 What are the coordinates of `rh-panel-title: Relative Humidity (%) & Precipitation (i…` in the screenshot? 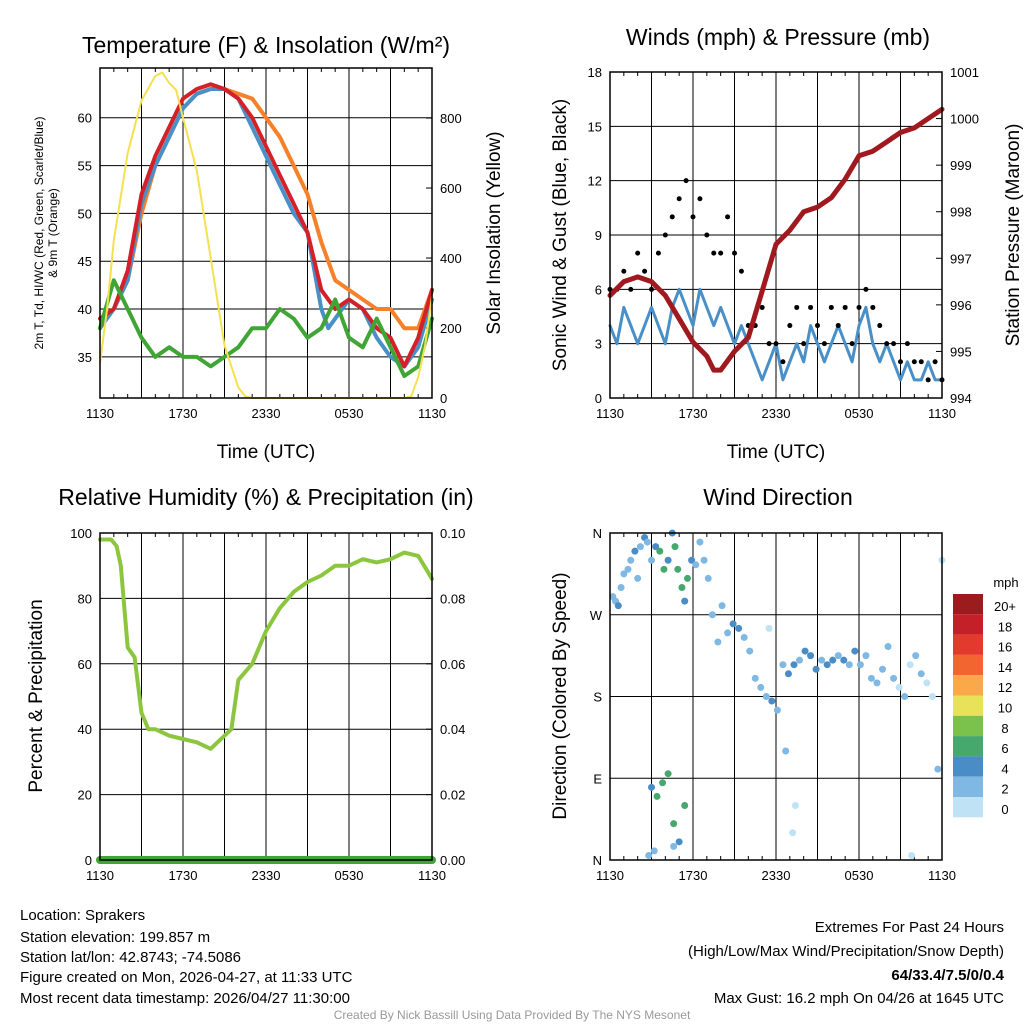 It's located at (265, 497).